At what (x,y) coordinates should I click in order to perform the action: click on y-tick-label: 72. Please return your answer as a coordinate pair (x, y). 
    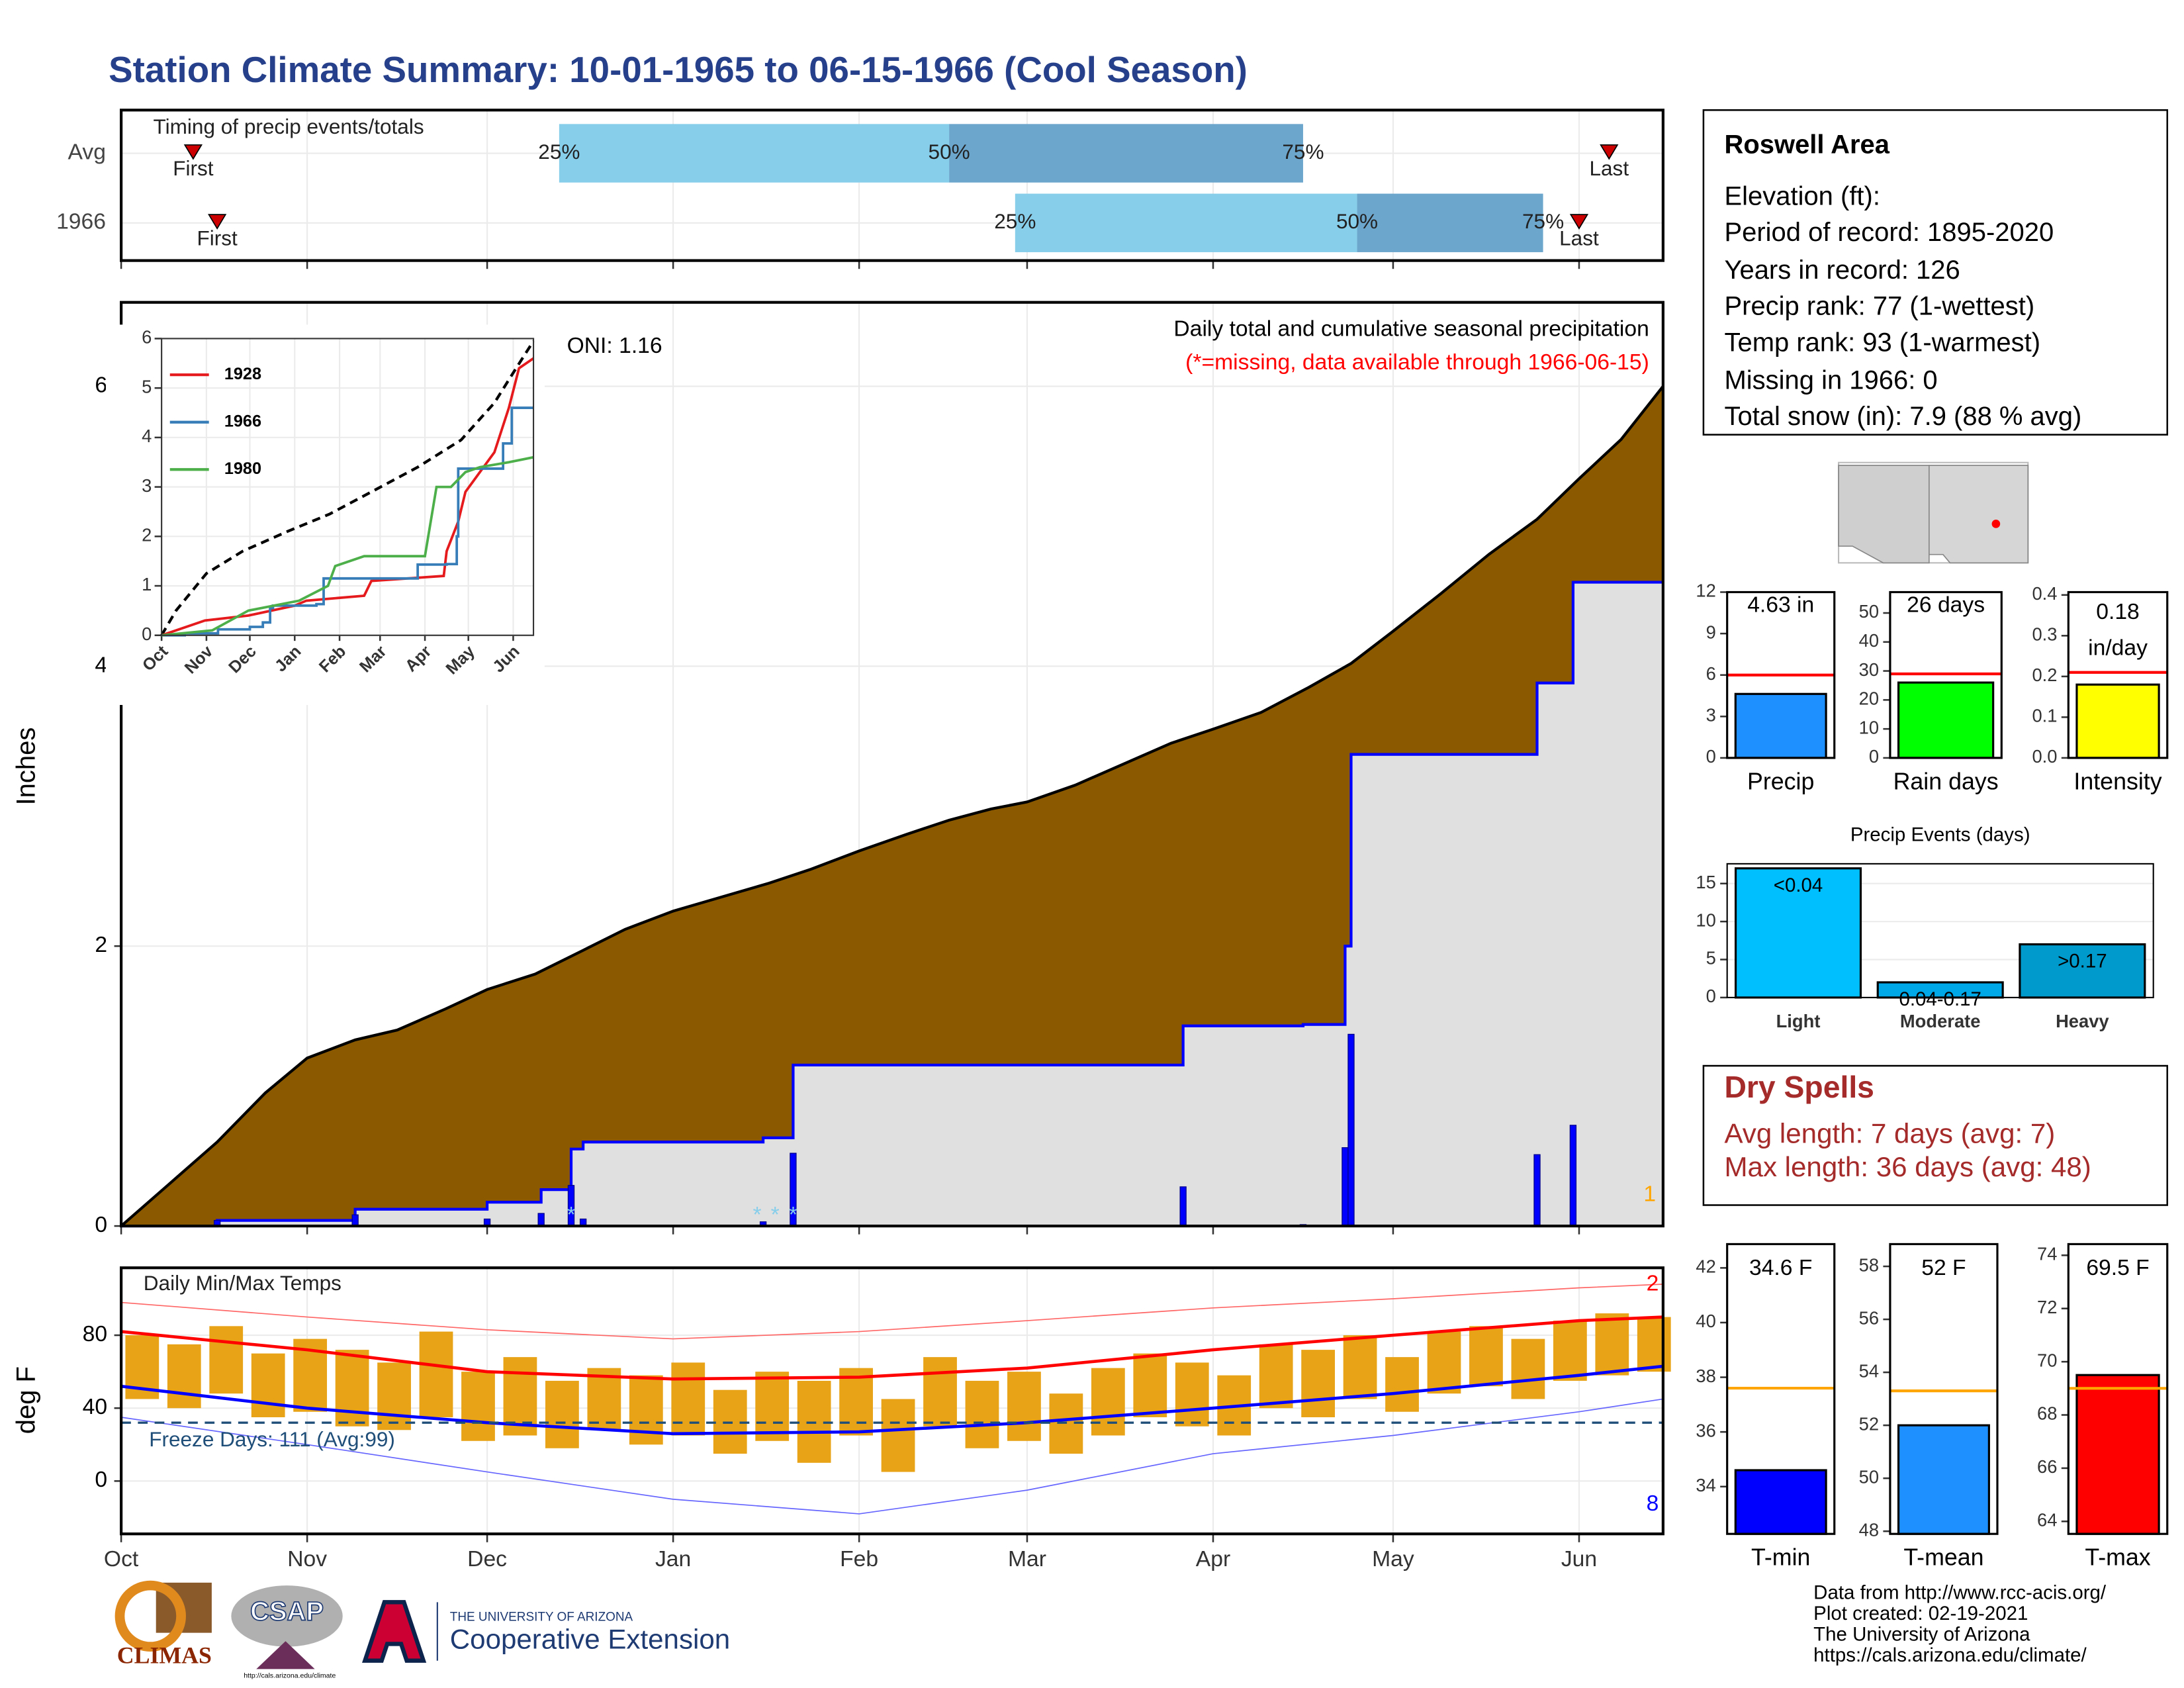
    Looking at the image, I should click on (2047, 1307).